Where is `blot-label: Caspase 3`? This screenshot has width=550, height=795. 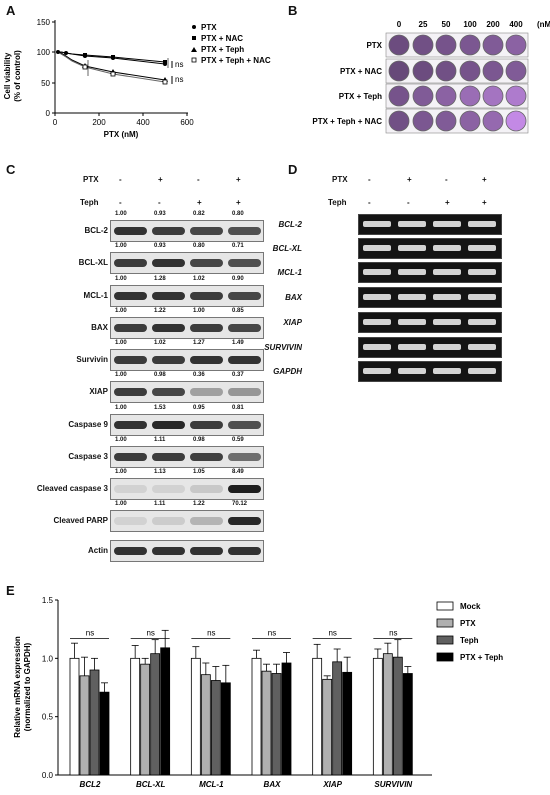 blot-label: Caspase 3 is located at coordinates (88, 456).